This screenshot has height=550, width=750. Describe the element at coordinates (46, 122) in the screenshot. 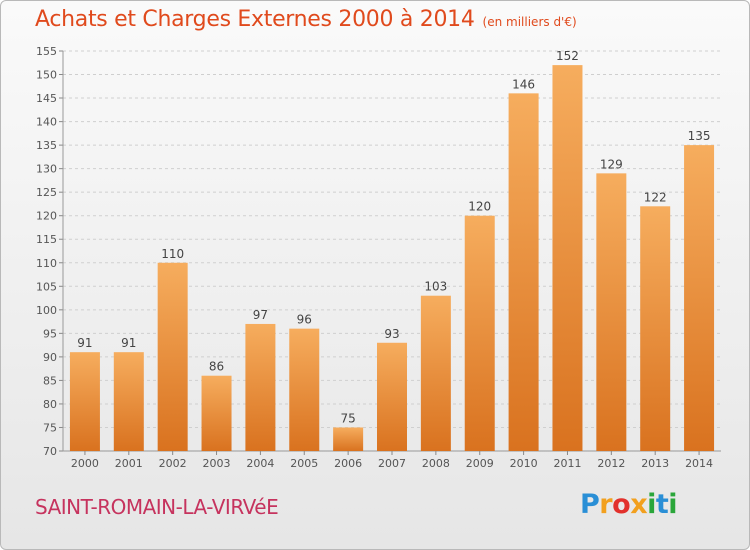

I see `y-tick-label: 140` at that location.